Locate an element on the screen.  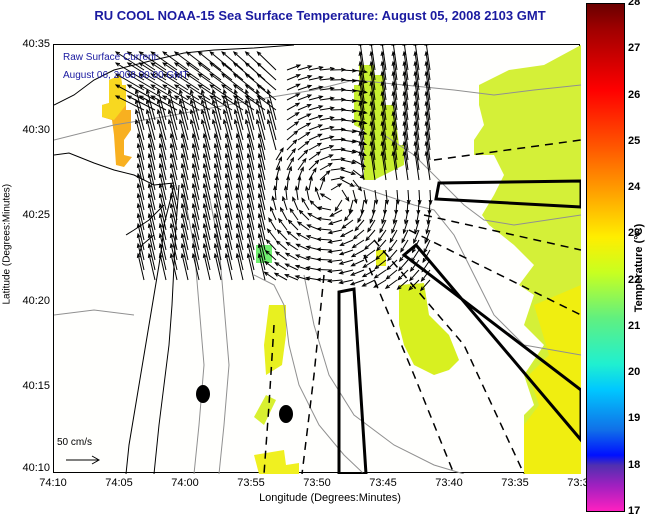
lane-southeast is located at coordinates (491, 342).